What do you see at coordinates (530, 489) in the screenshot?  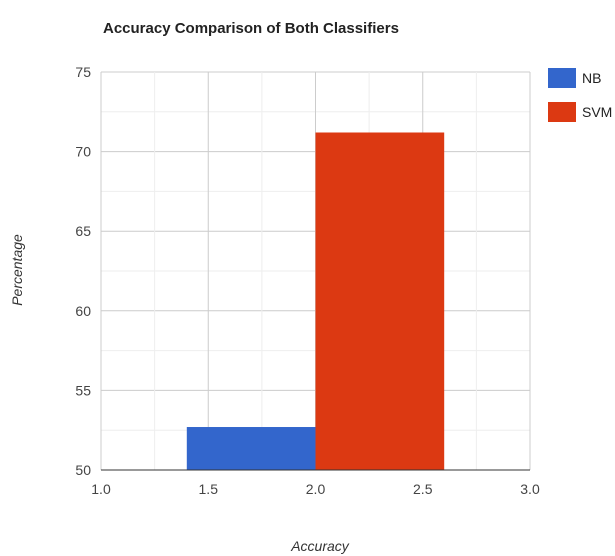 I see `x-tick-label: 3.0` at bounding box center [530, 489].